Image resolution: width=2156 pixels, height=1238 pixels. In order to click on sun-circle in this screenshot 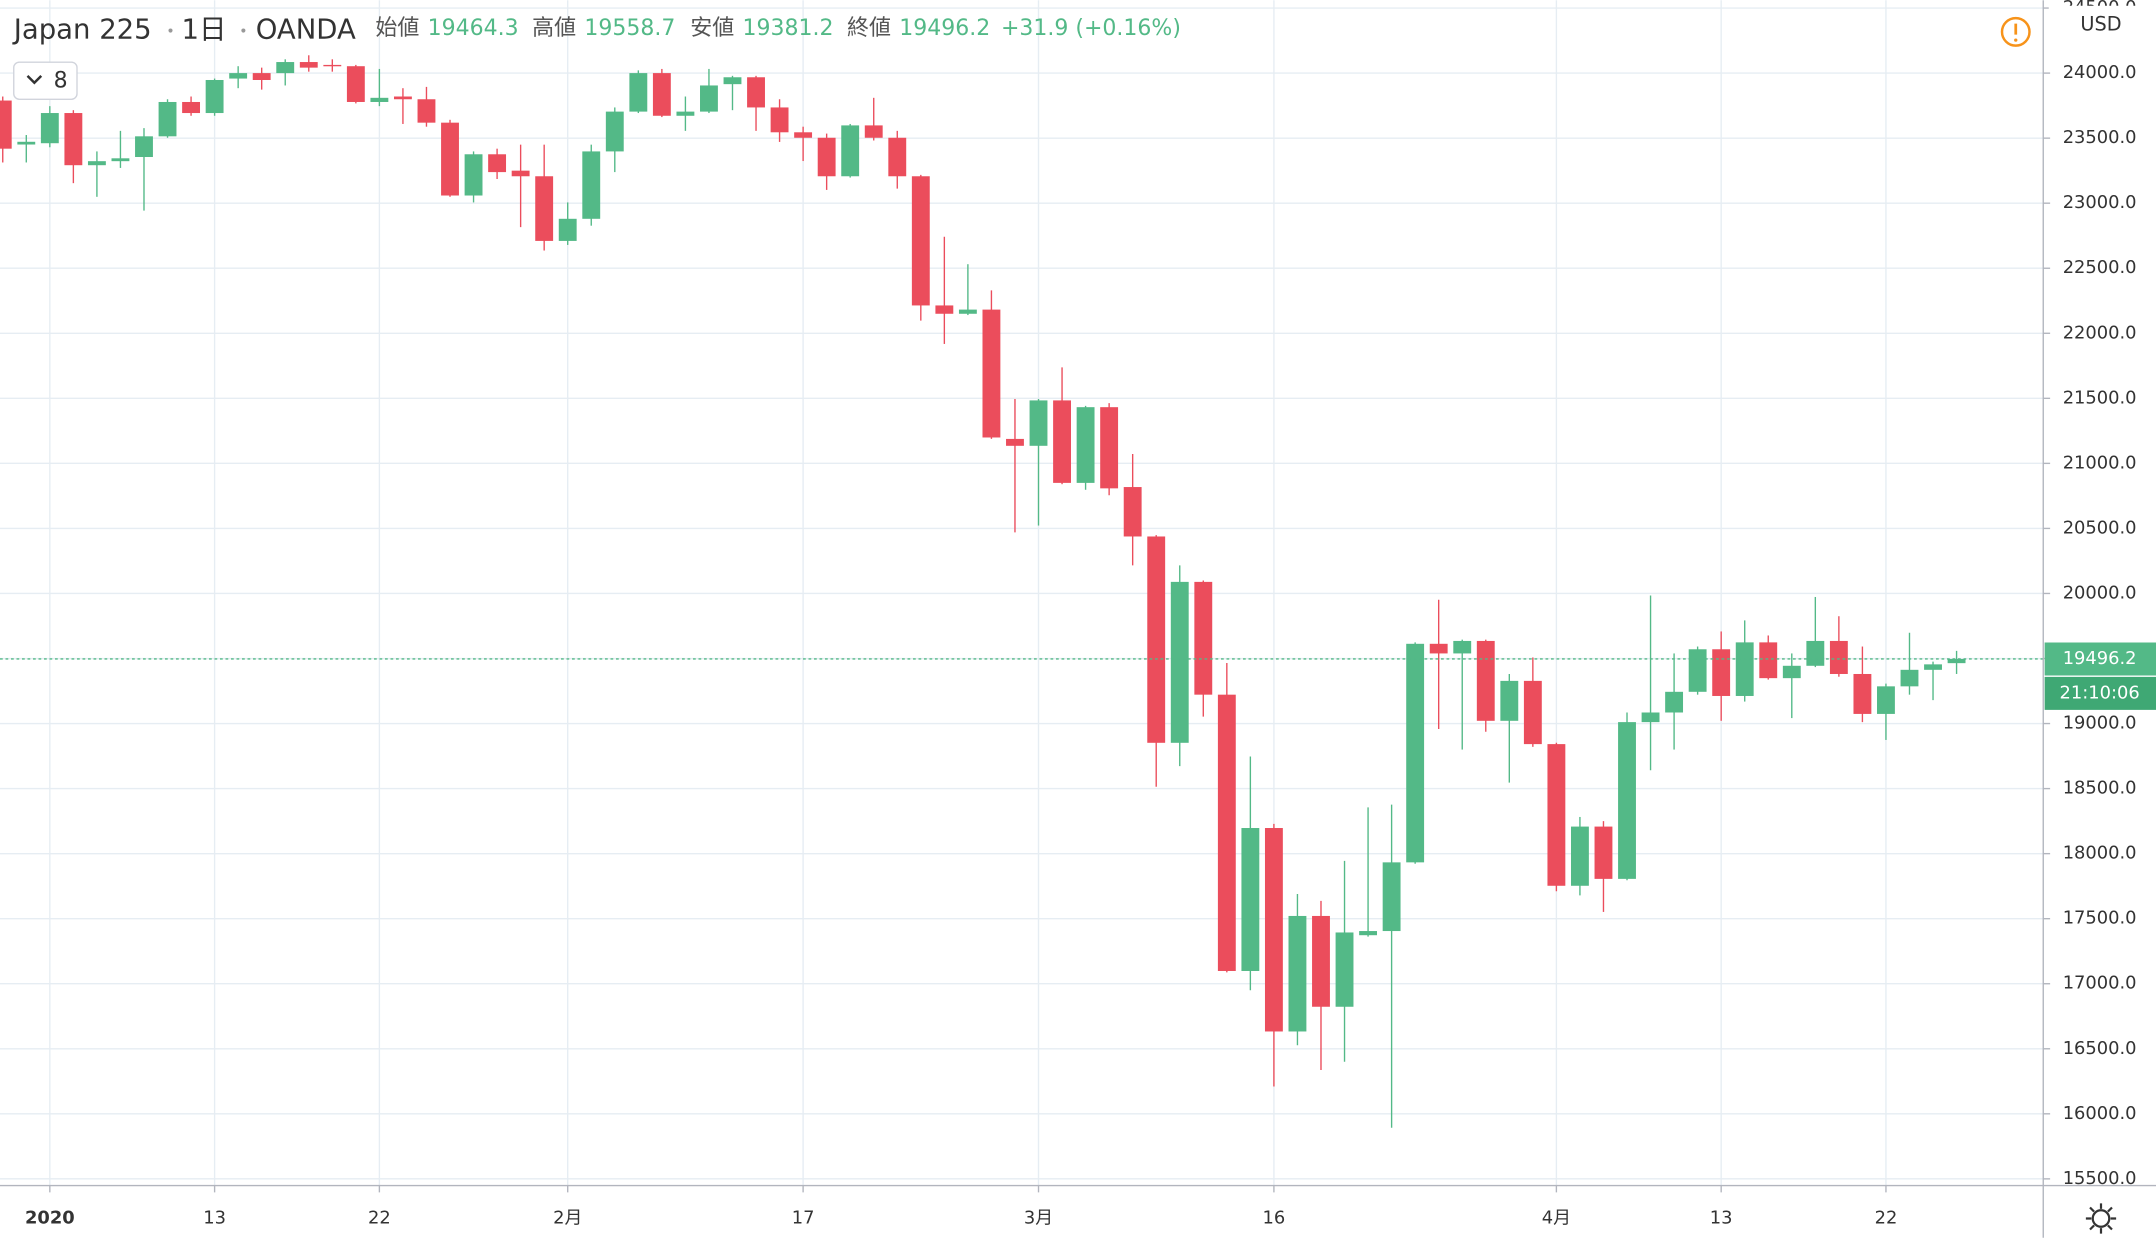, I will do `click(2101, 1218)`.